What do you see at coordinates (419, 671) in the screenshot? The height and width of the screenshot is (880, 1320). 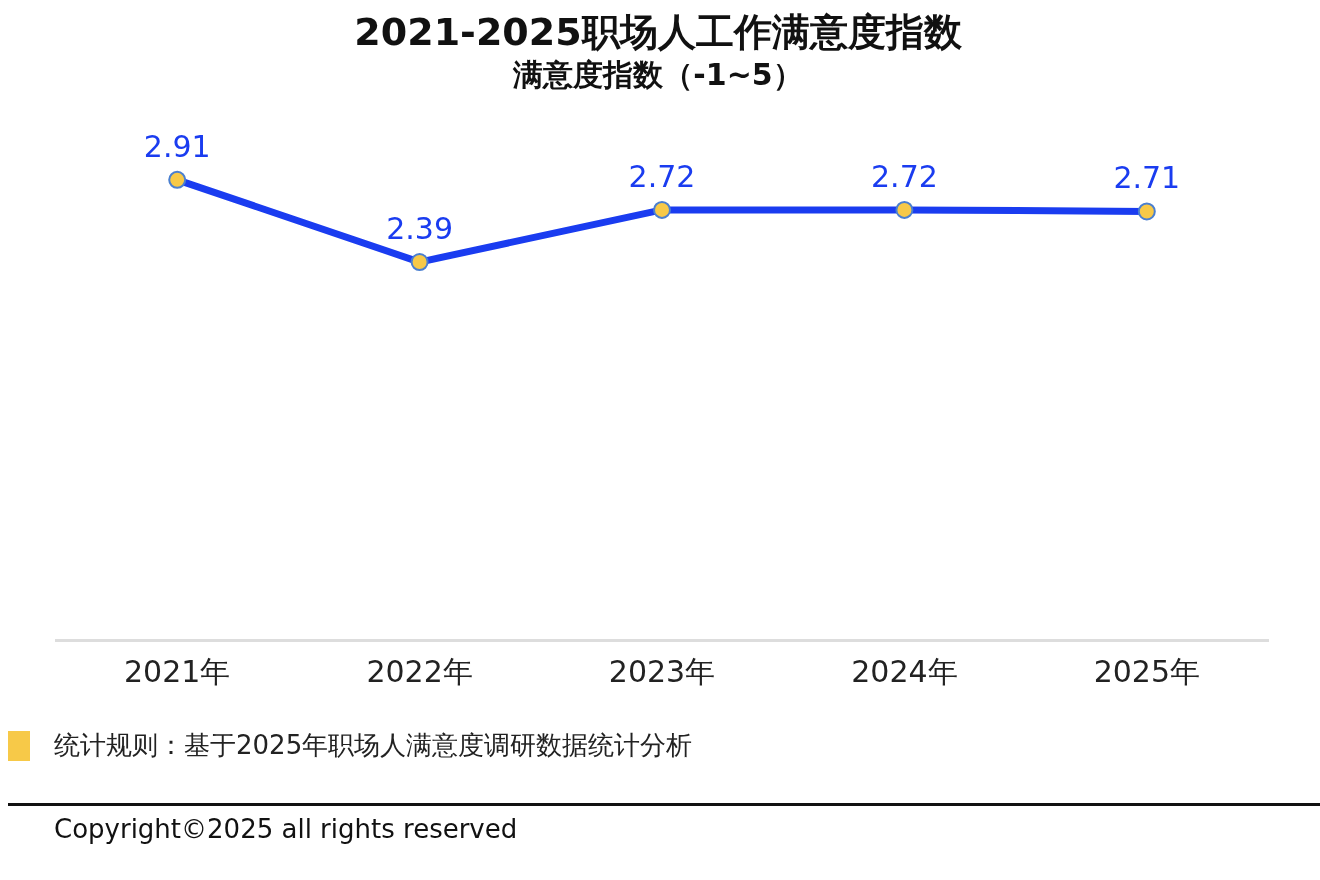 I see `x-tick-label: 2022年` at bounding box center [419, 671].